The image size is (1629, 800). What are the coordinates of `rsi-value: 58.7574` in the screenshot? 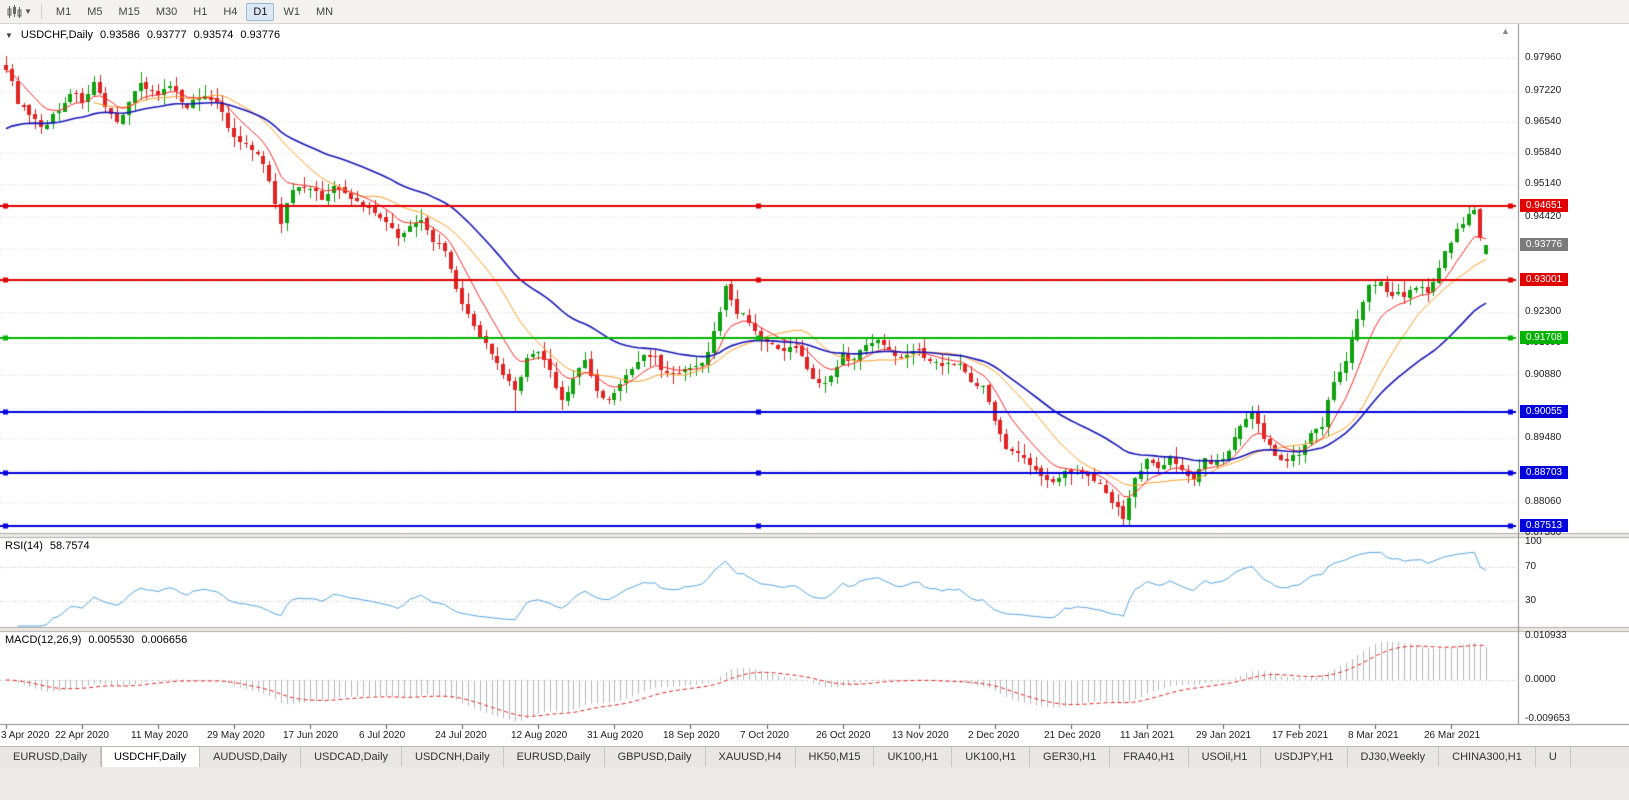 It's located at (69, 546).